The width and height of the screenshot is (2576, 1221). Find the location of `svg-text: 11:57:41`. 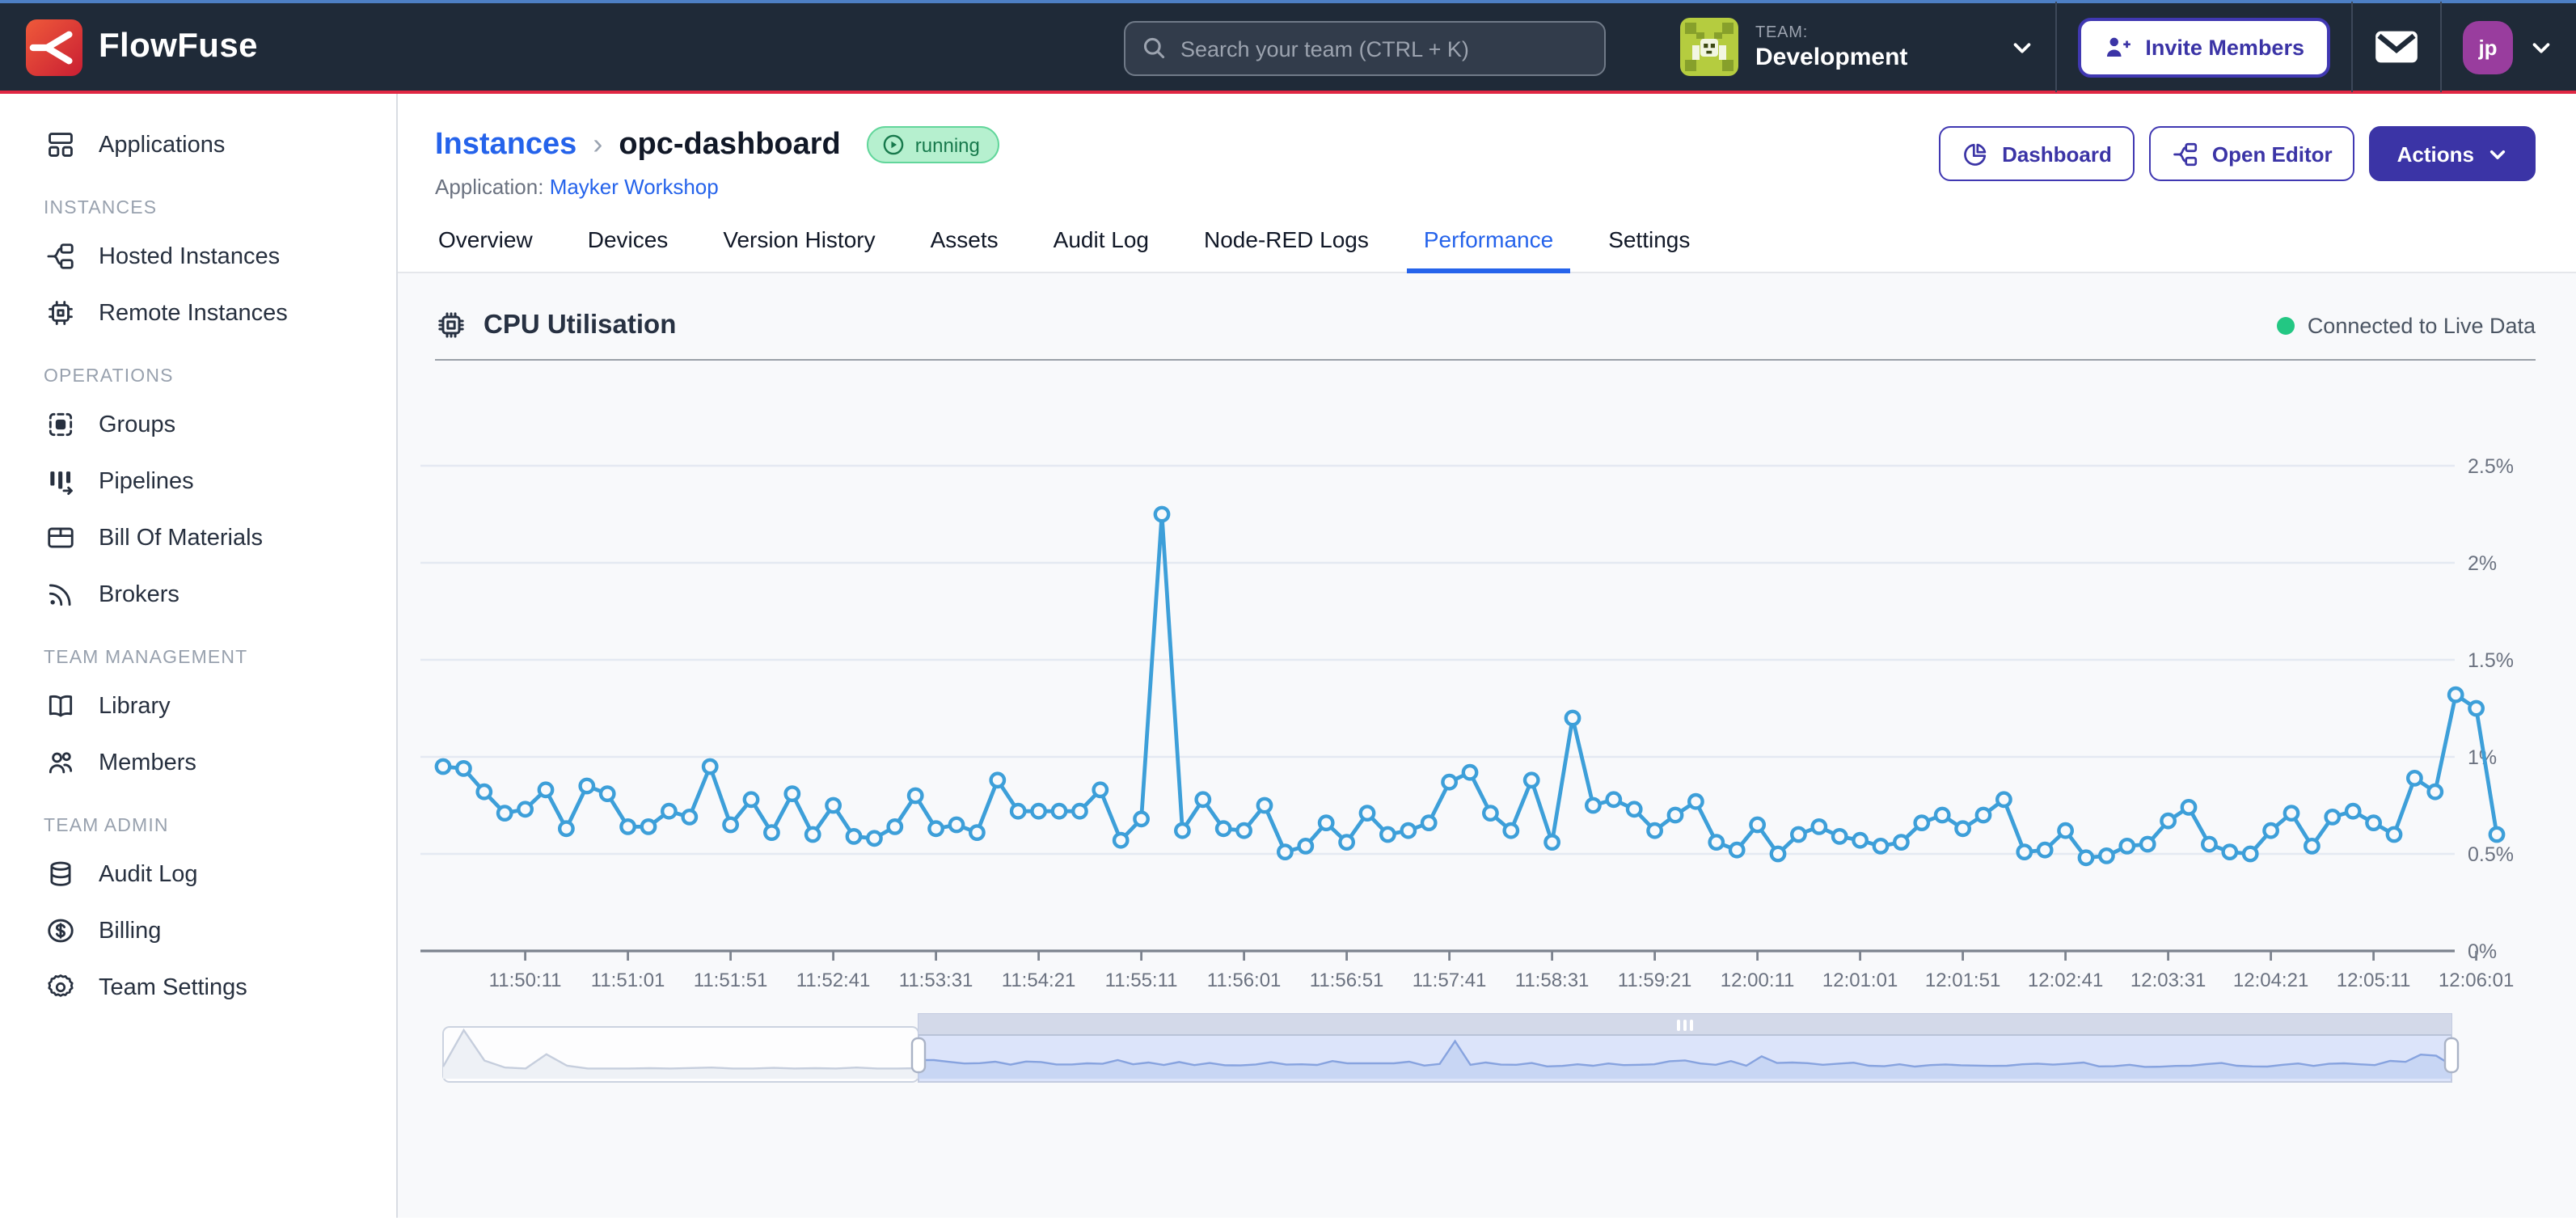

svg-text: 11:57:41 is located at coordinates (1450, 980).